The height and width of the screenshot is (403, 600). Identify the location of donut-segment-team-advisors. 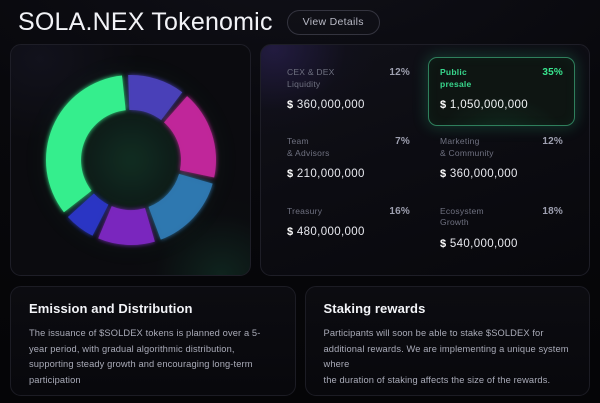
(87, 214).